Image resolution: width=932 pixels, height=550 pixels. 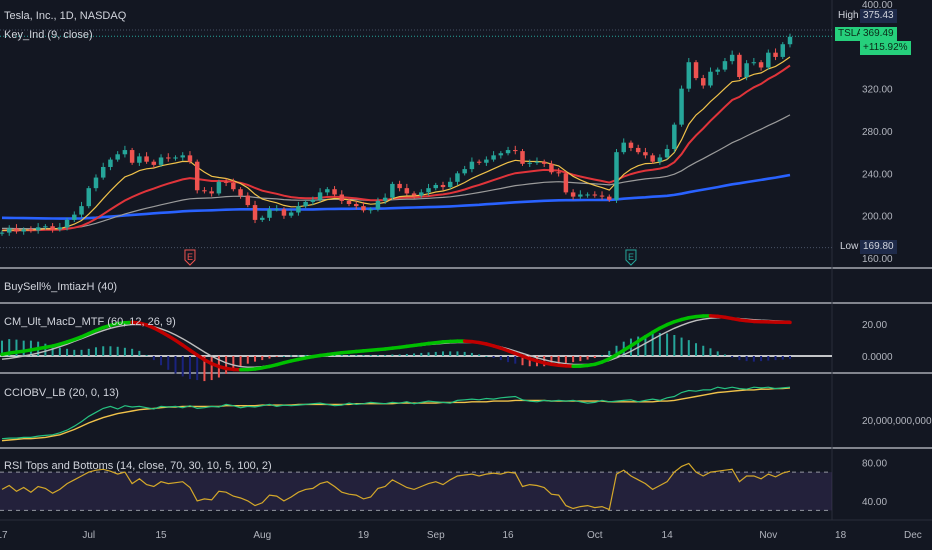 I want to click on macd-axis-tick: 0.0000, so click(x=877, y=357).